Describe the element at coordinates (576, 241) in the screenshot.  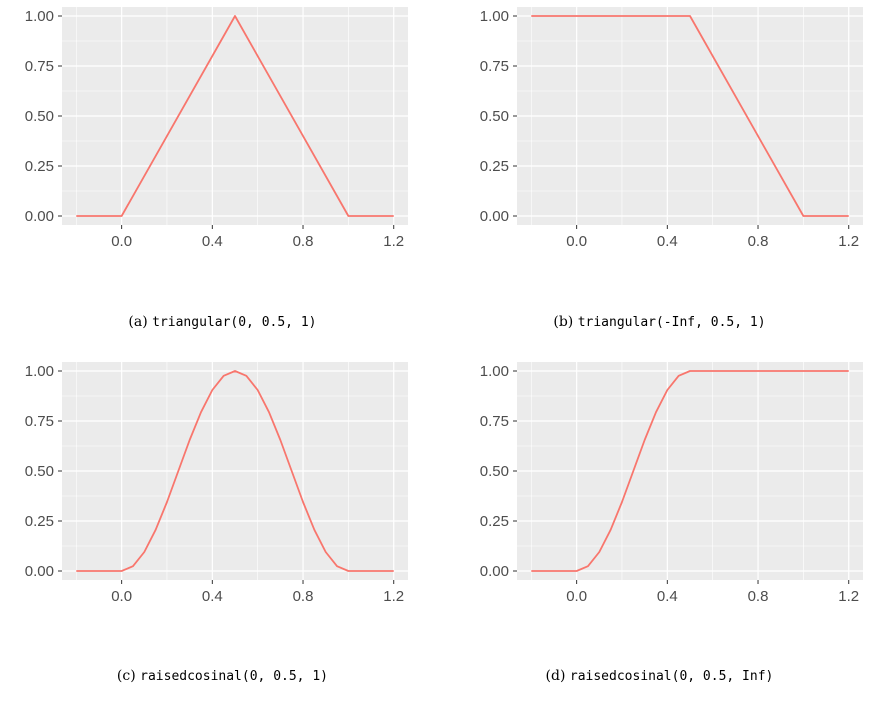
I see `x-tick-label-b: 0.0` at that location.